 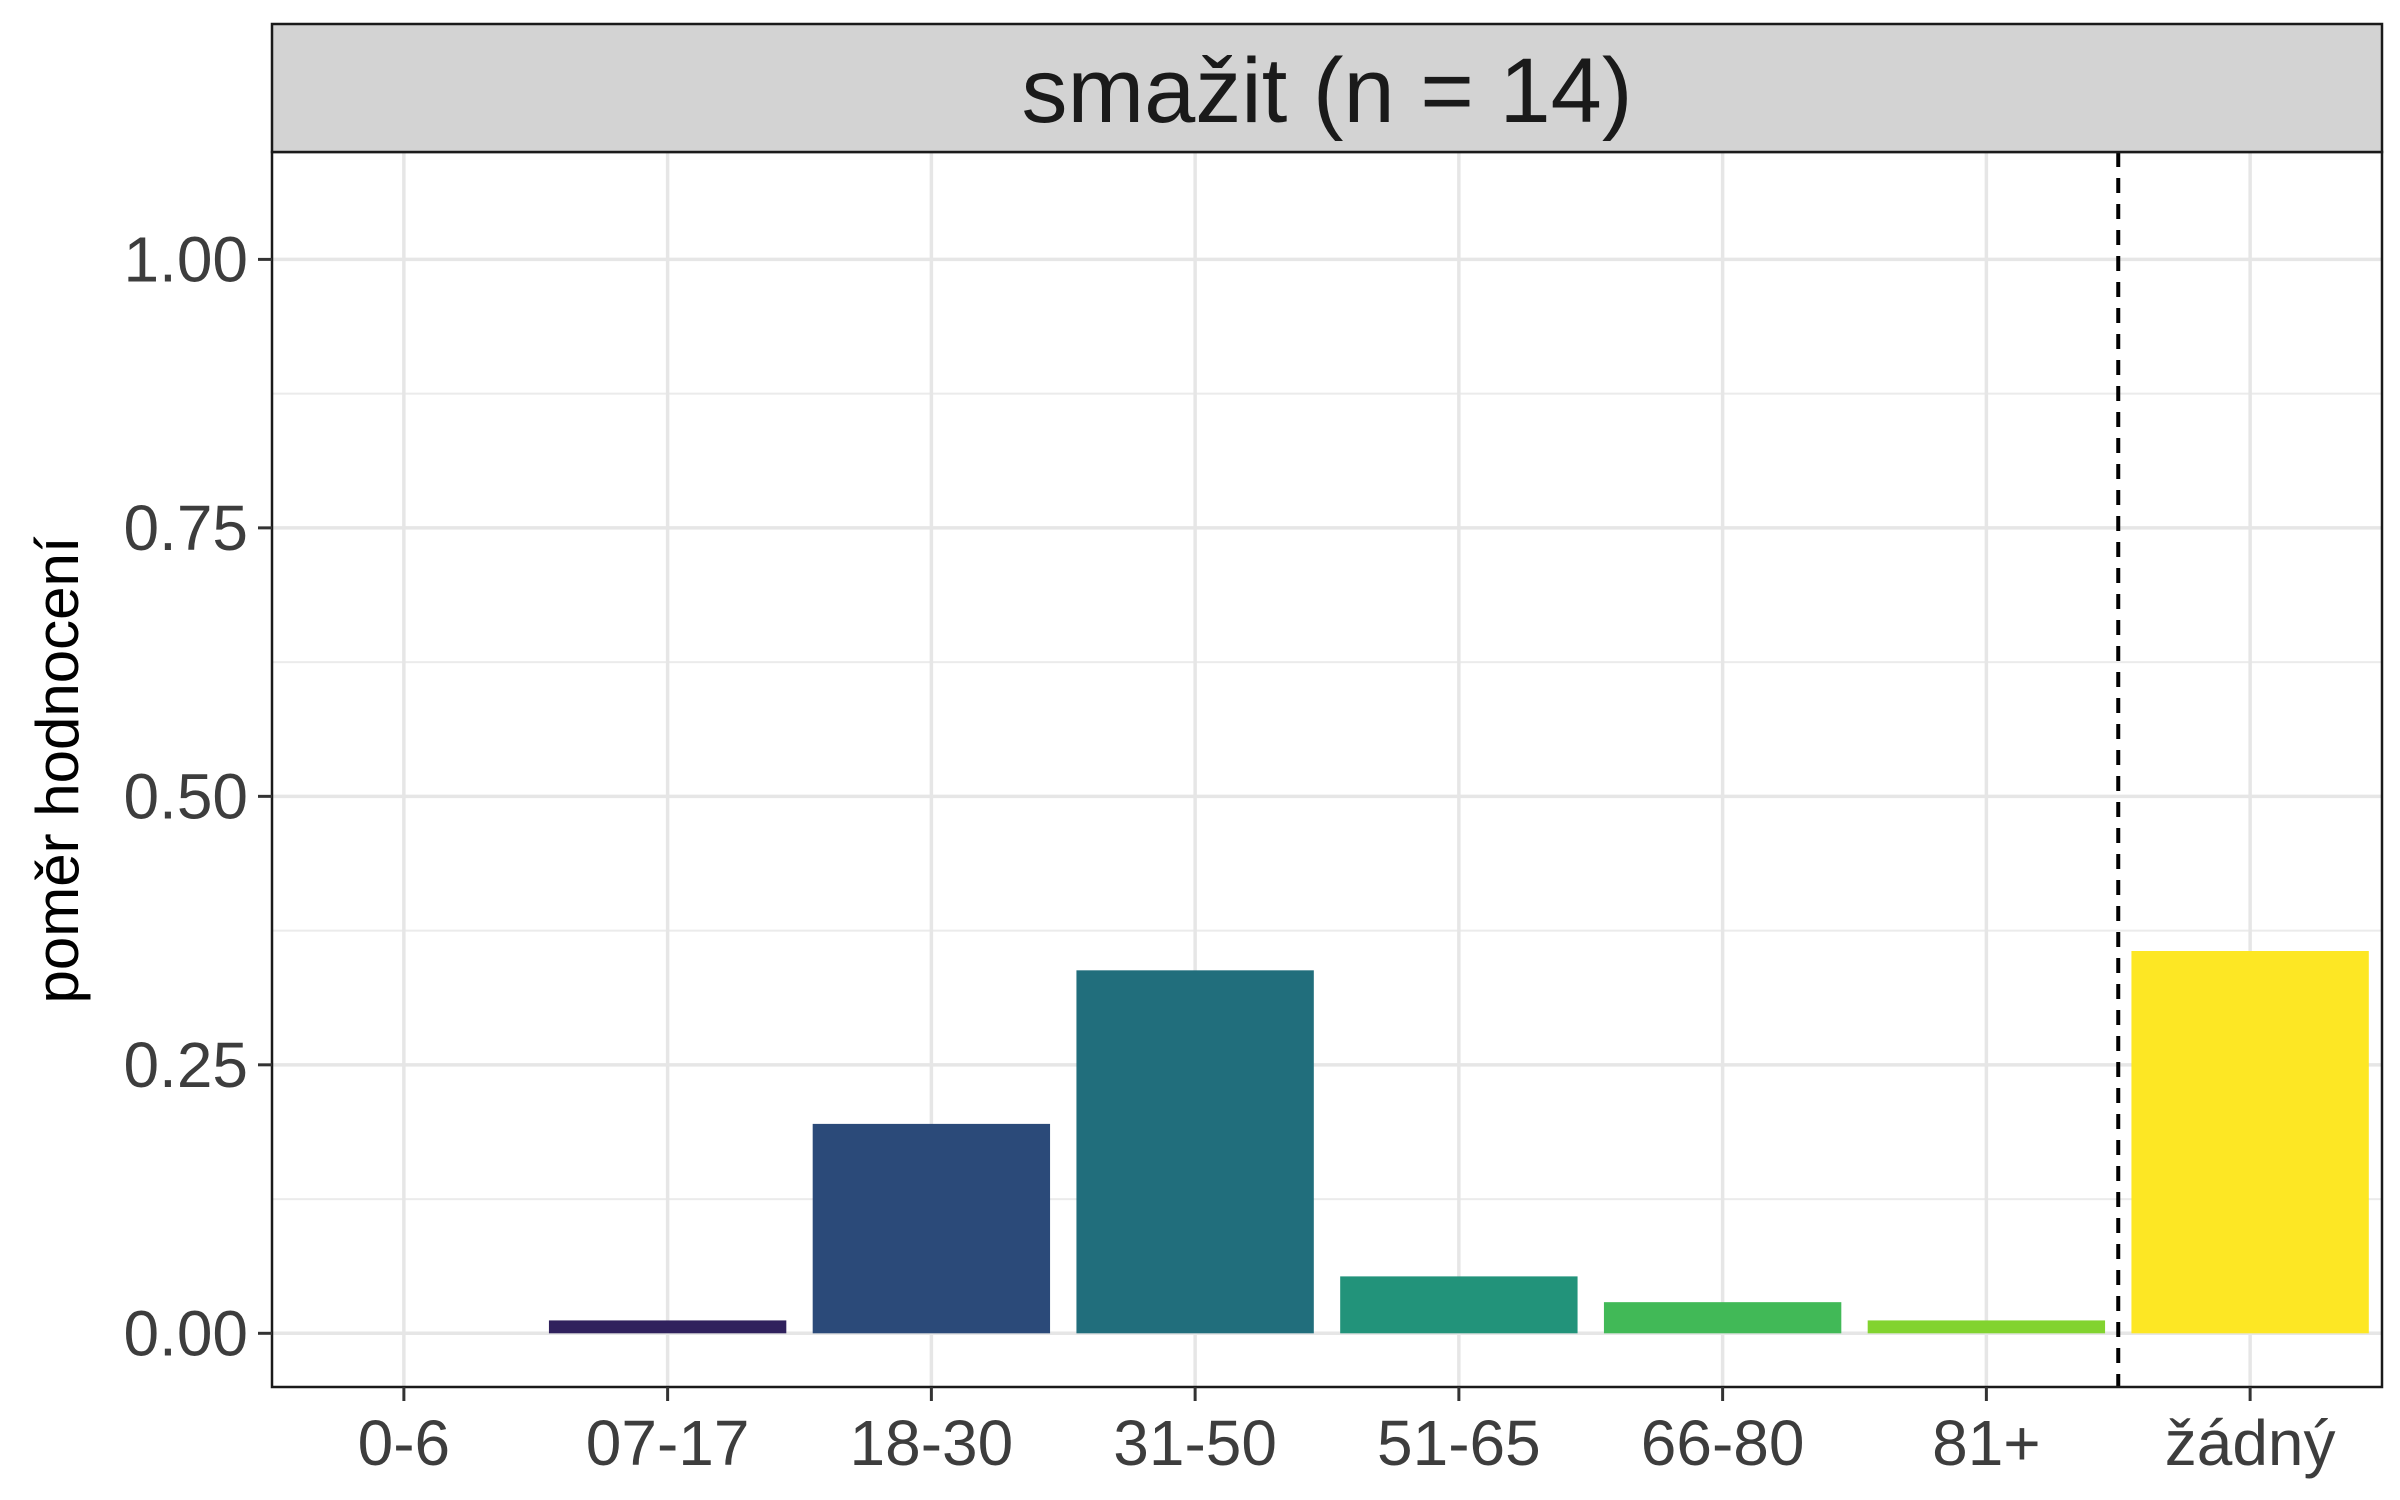 What do you see at coordinates (185, 1065) in the screenshot?
I see `y-tick-label: 0.25` at bounding box center [185, 1065].